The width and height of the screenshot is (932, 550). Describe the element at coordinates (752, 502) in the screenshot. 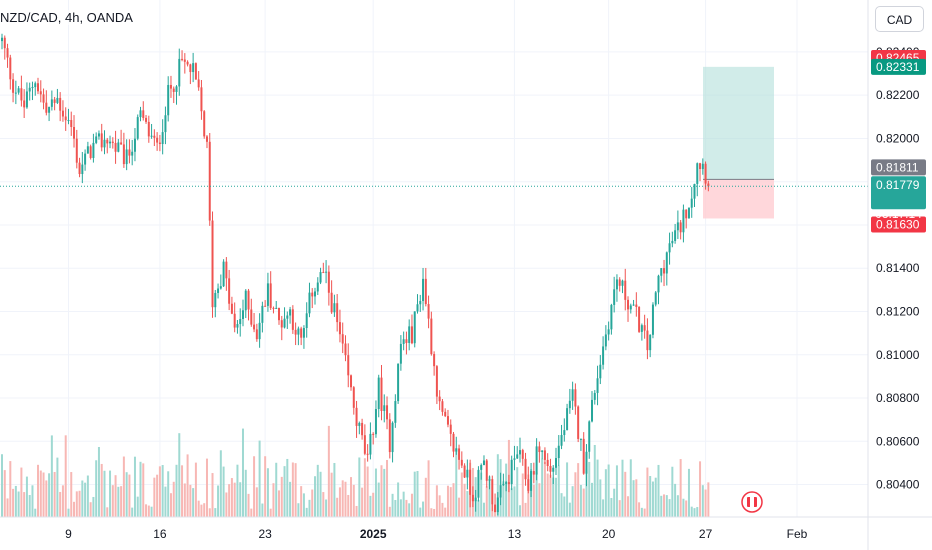

I see `canada-flag-icon` at that location.